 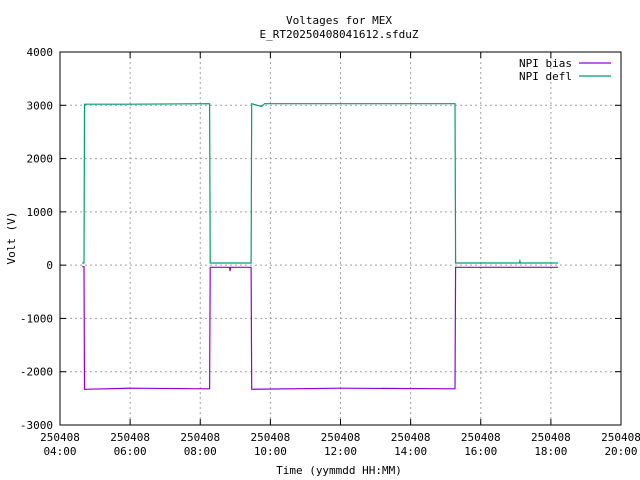 I want to click on x-tick-time-label: 14:00, so click(x=410, y=451).